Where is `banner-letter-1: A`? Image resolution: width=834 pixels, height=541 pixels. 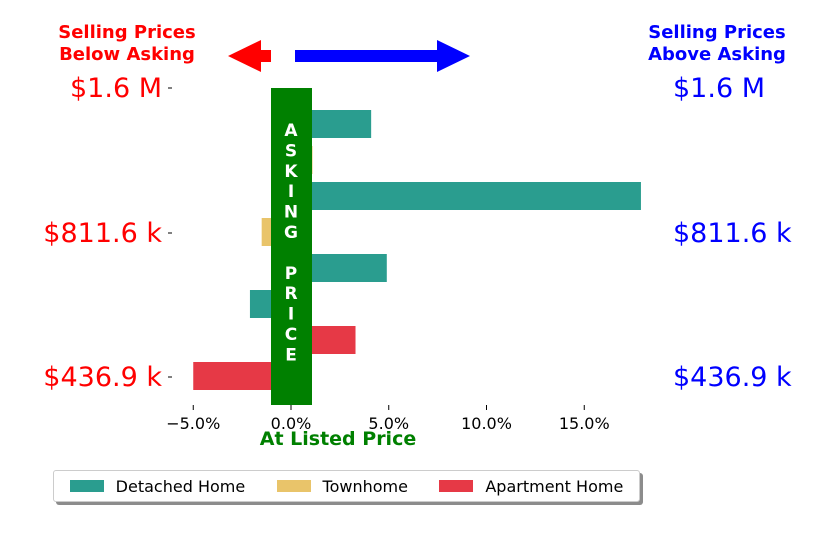
banner-letter-1: A is located at coordinates (291, 131).